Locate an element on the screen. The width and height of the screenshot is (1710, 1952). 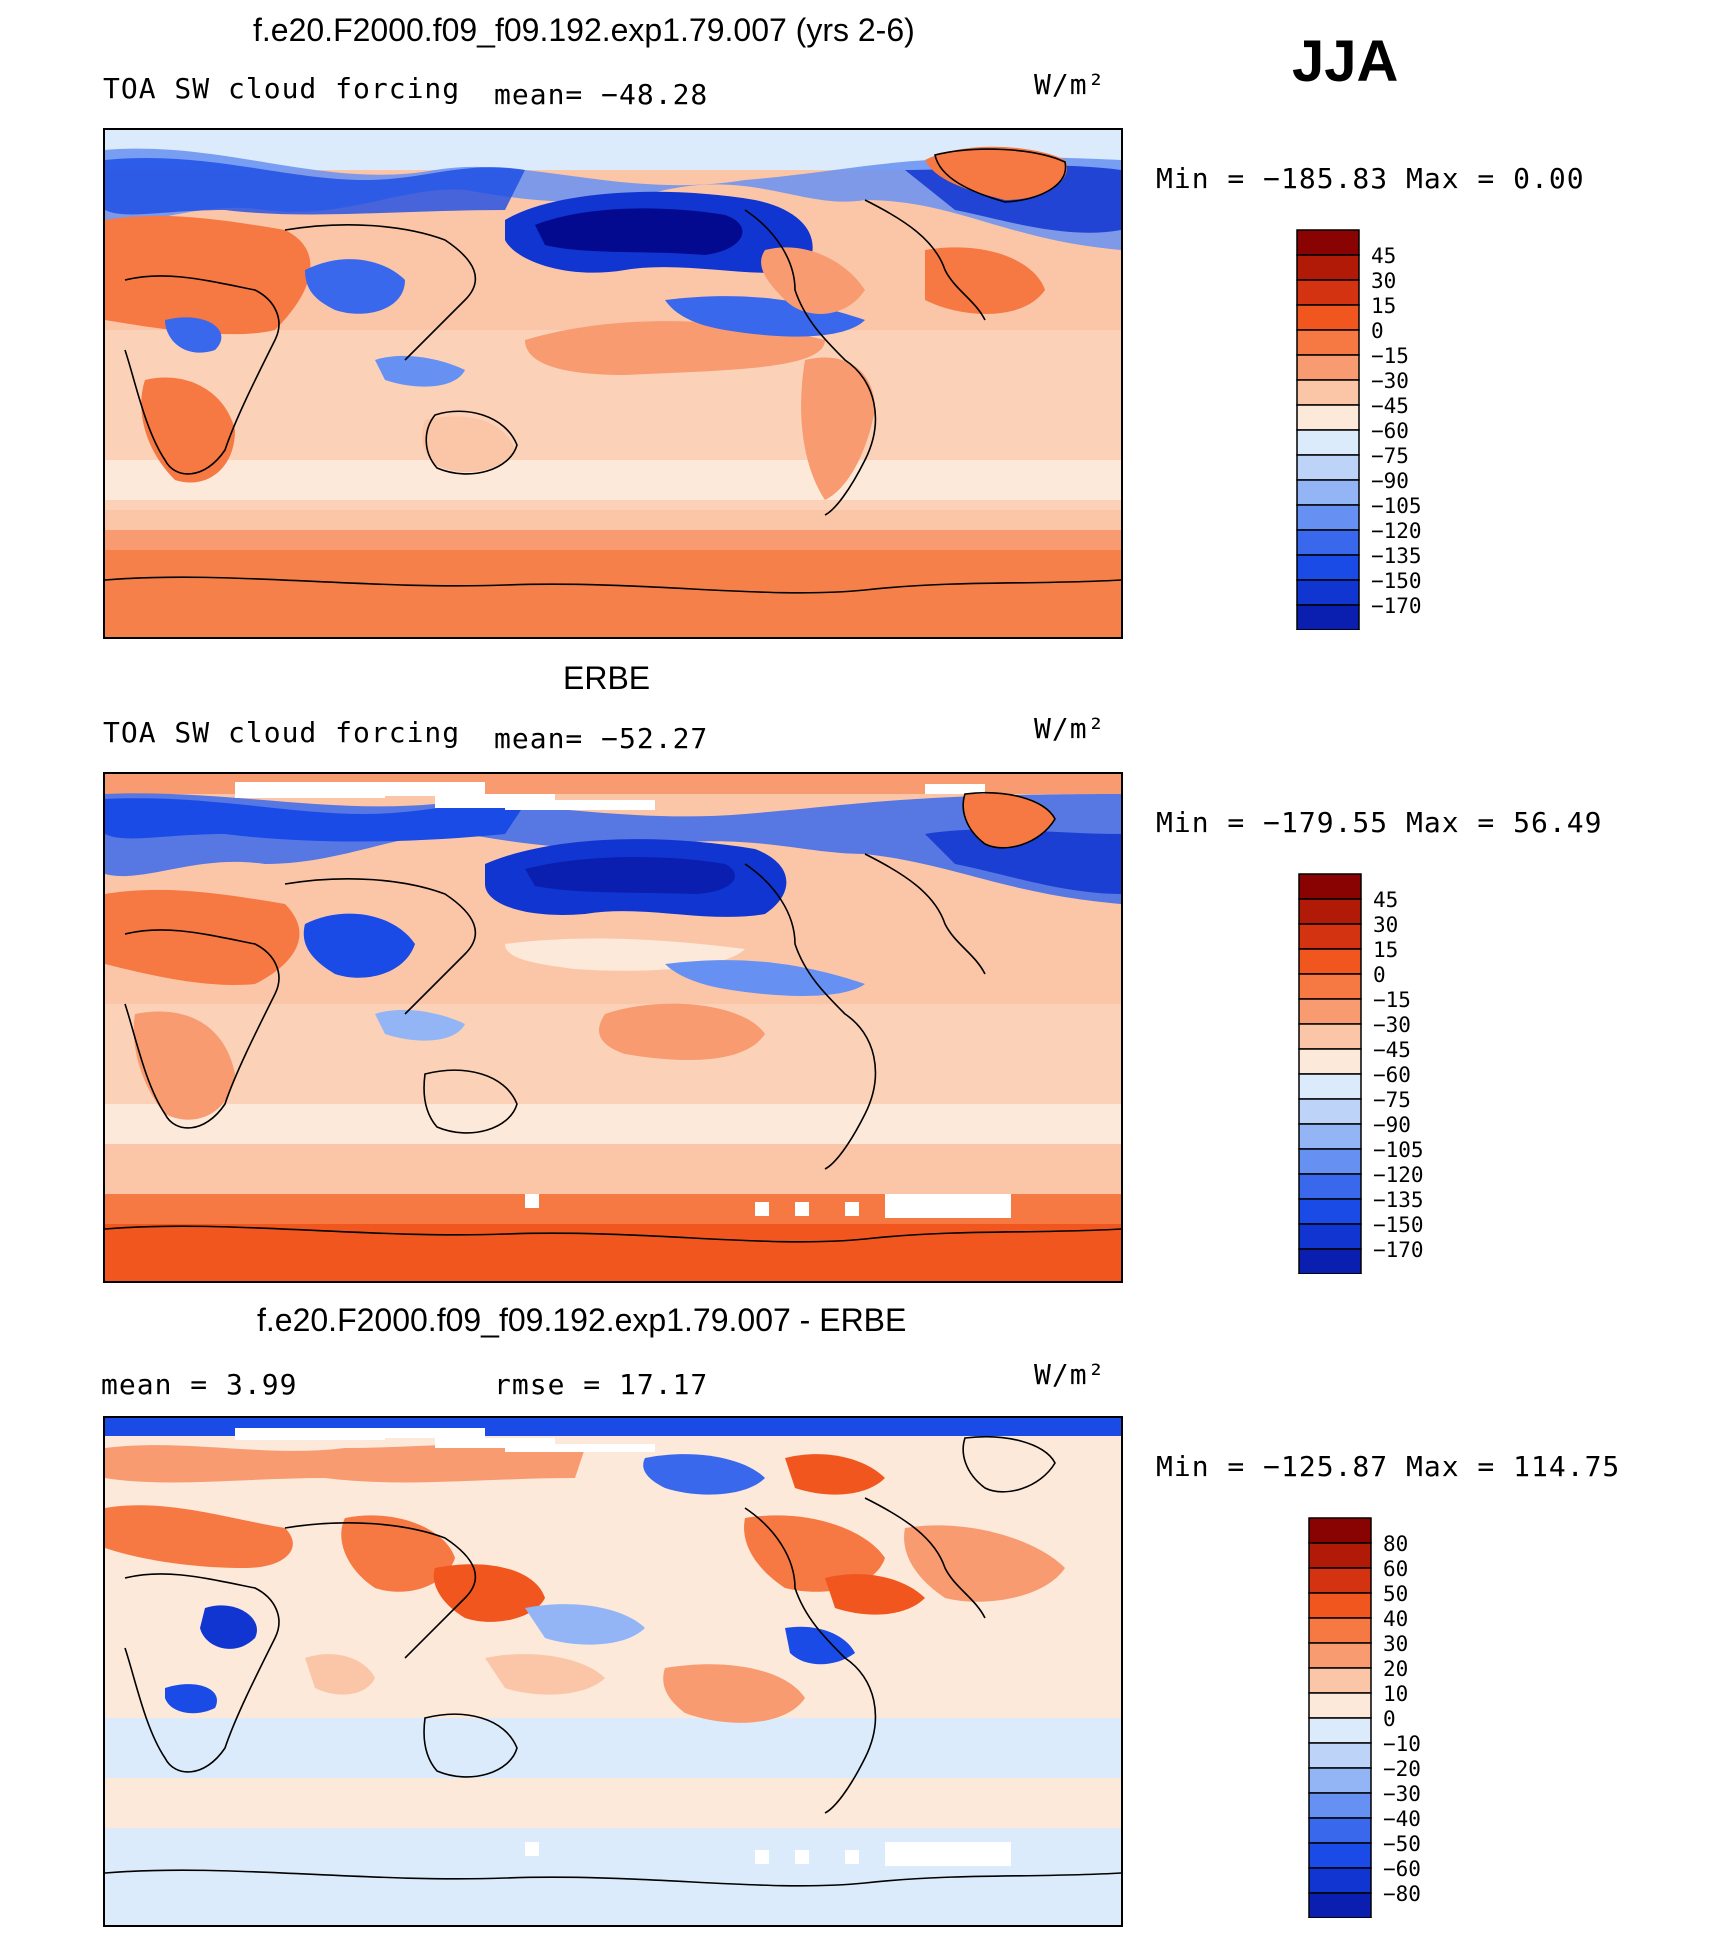
colorbar-tick-label: −40 is located at coordinates (1402, 1819).